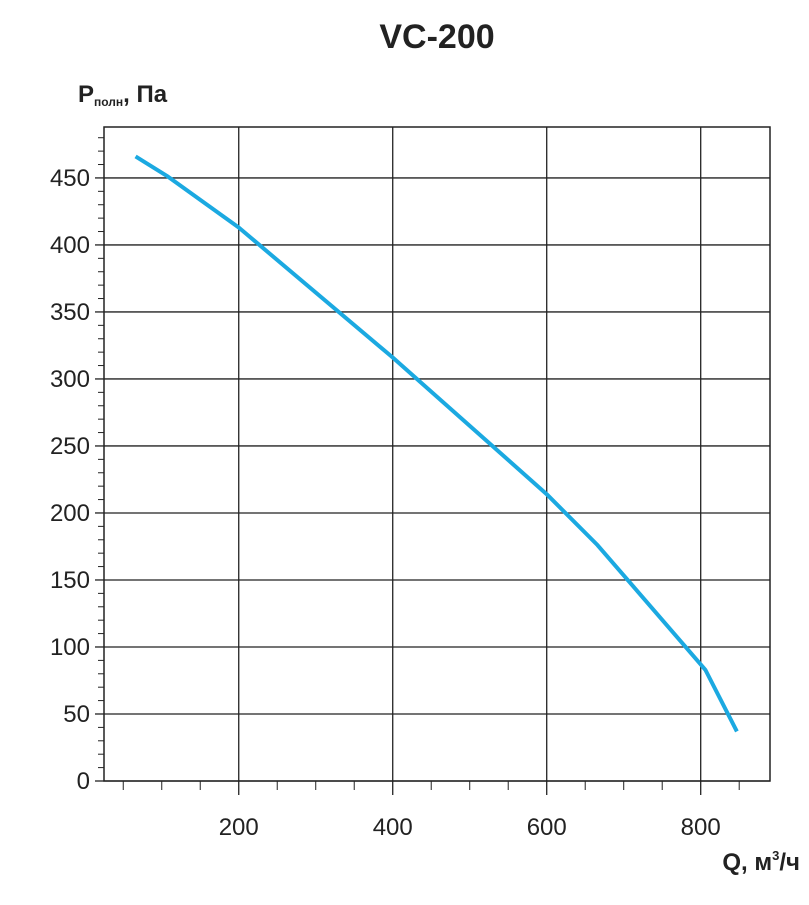  Describe the element at coordinates (775, 855) in the screenshot. I see `x-label-sup: 3` at that location.